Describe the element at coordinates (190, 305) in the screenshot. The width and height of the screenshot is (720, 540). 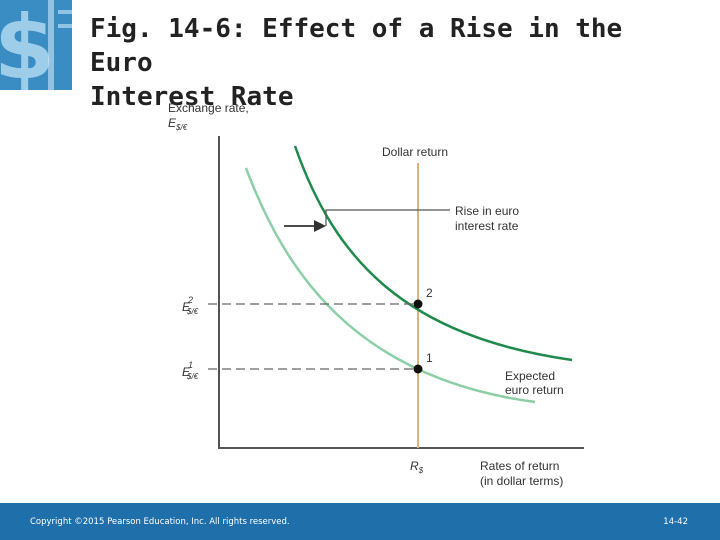
I see `e2-tick-label: E2 $/€` at that location.